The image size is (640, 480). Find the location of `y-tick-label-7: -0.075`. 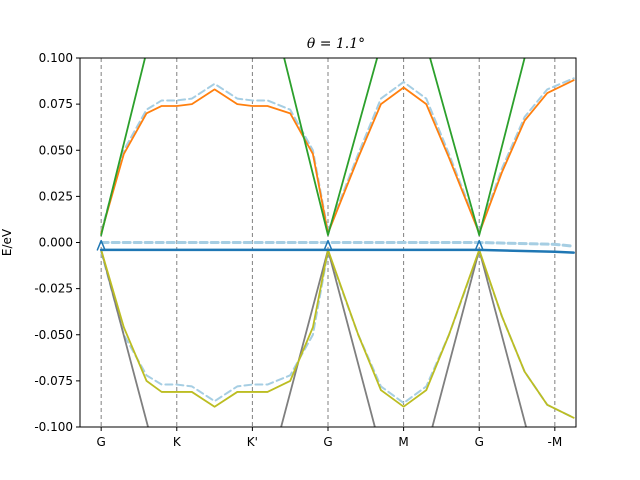

y-tick-label-7: -0.075 is located at coordinates (53, 381).